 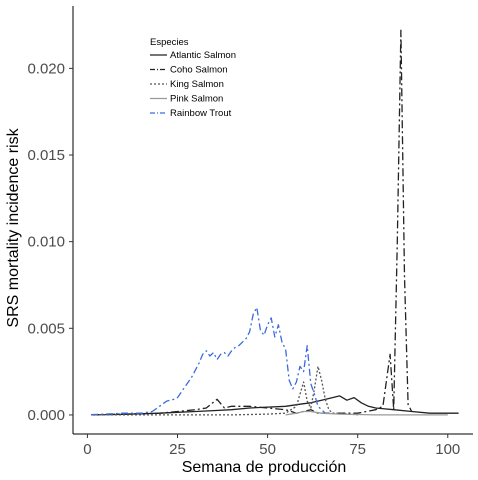 I want to click on x-axis-title: Semana de producción, so click(x=264, y=467).